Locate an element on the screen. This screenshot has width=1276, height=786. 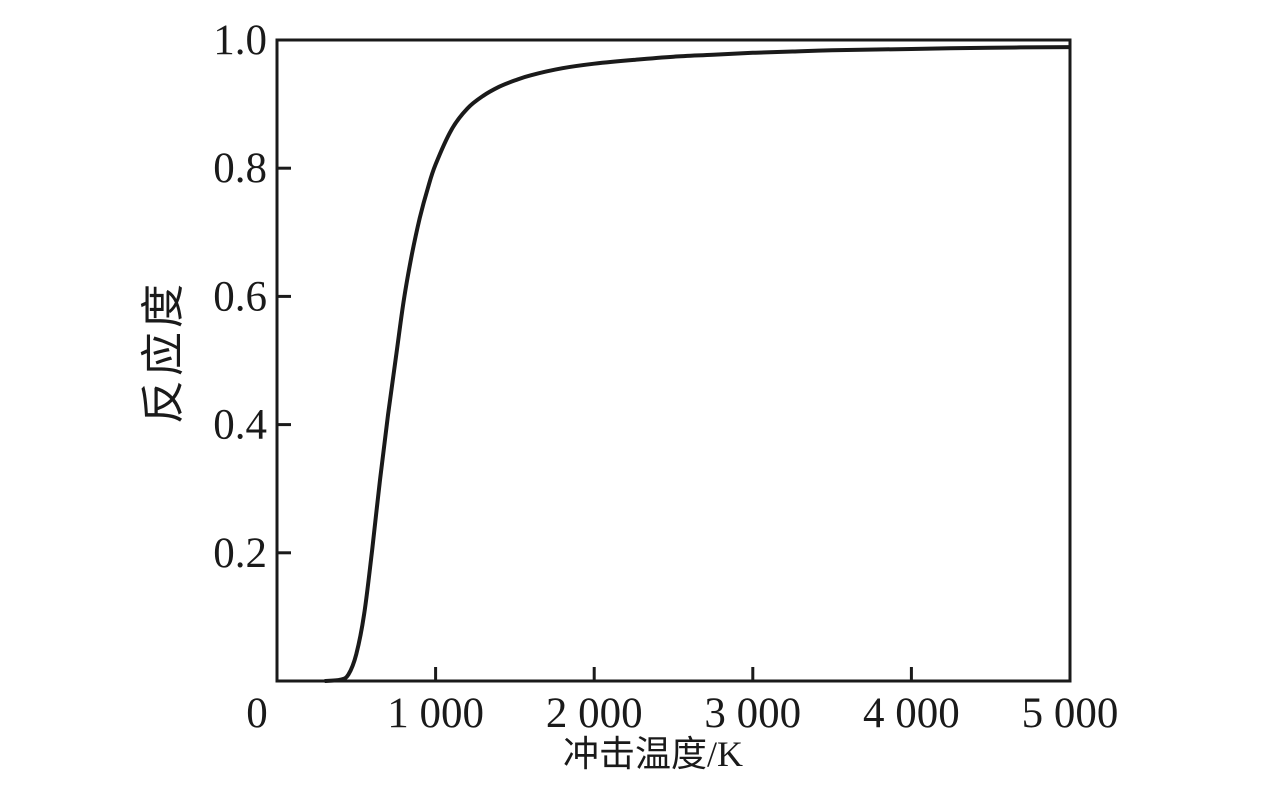
x-axis-title: 冲击温度/K is located at coordinates (653, 754).